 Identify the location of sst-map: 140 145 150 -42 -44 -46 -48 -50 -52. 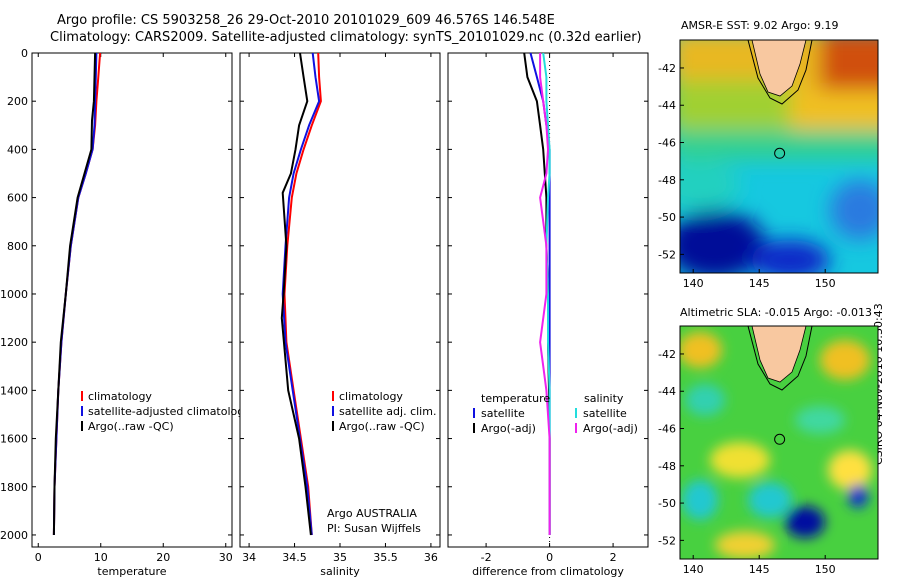
(768, 164).